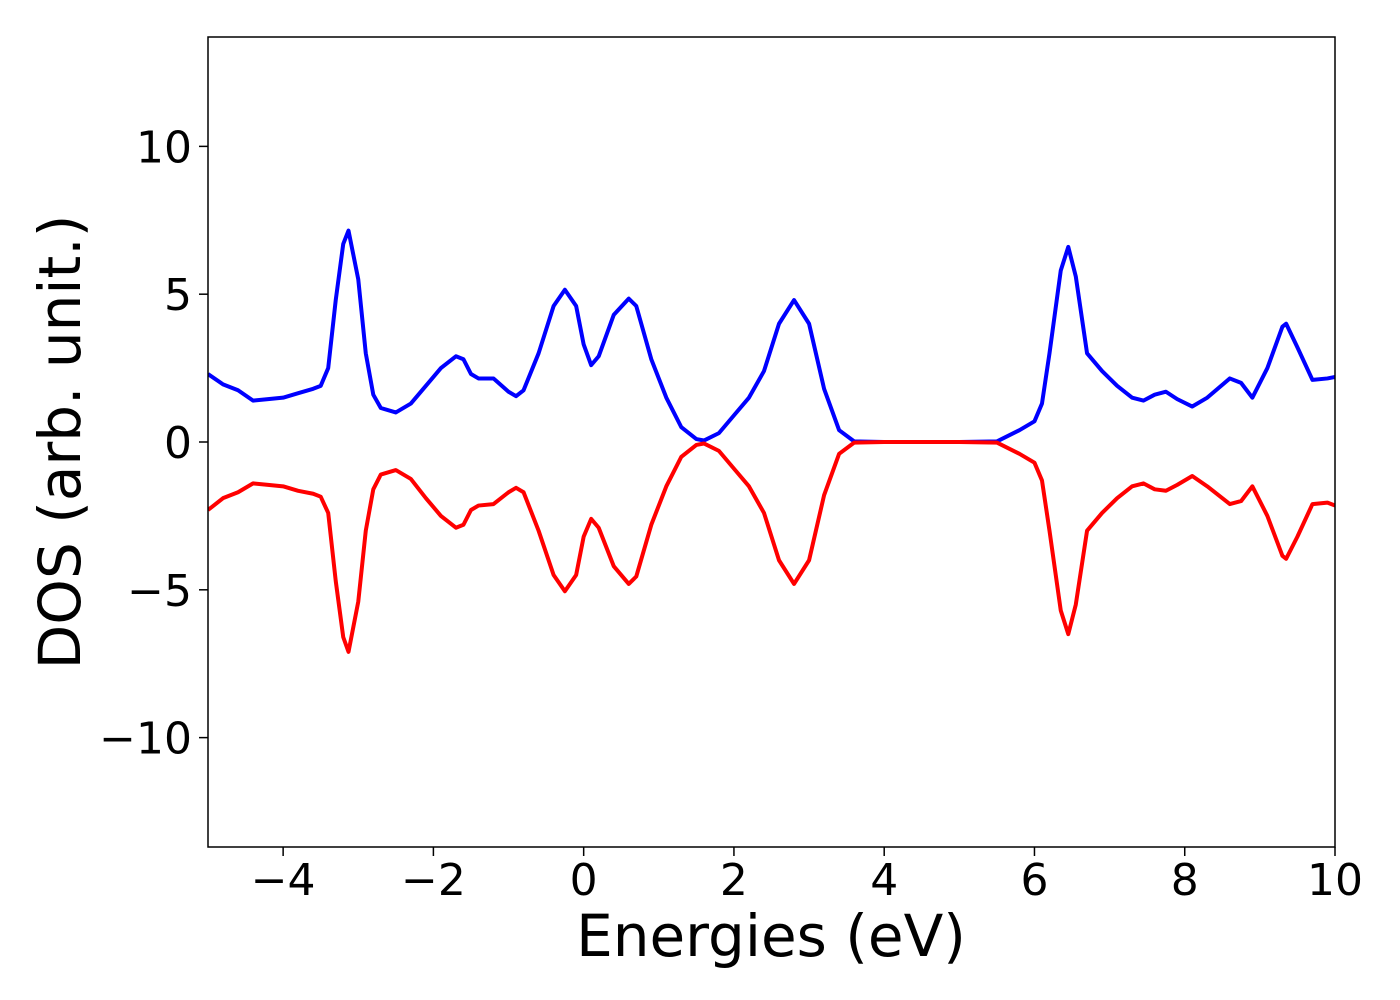  Describe the element at coordinates (884, 880) in the screenshot. I see `x-tick-label: 4` at that location.